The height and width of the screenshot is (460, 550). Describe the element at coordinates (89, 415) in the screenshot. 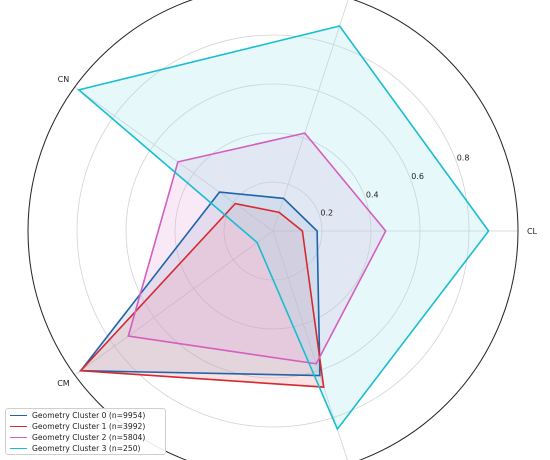

I see `legend-label: Geometry Cluster 0 (n=9954)` at that location.